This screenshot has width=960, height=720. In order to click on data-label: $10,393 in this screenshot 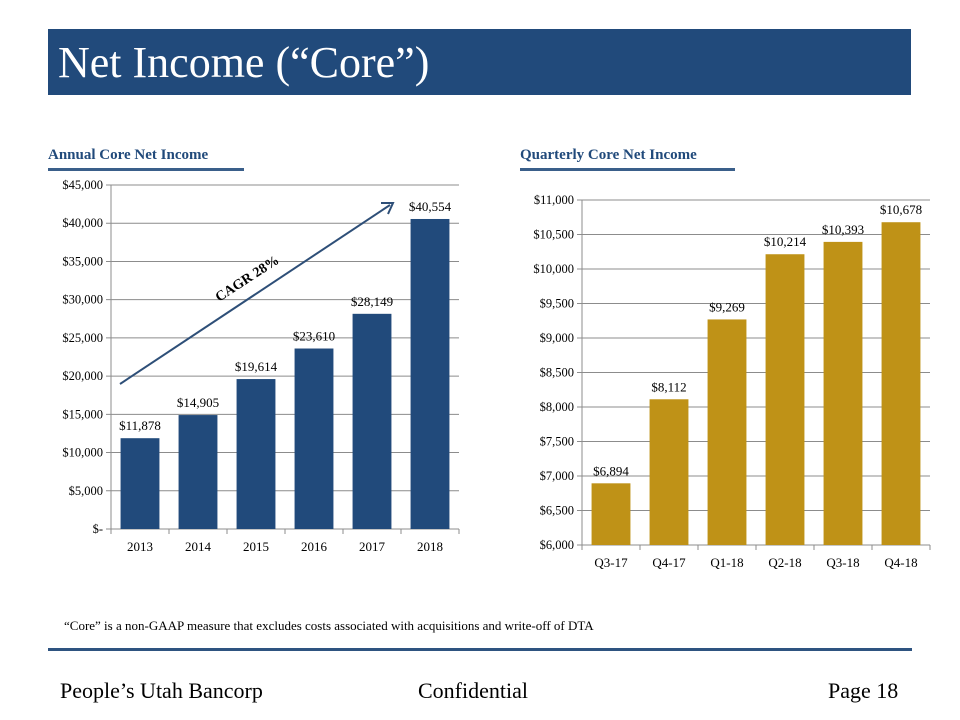, I will do `click(843, 229)`.